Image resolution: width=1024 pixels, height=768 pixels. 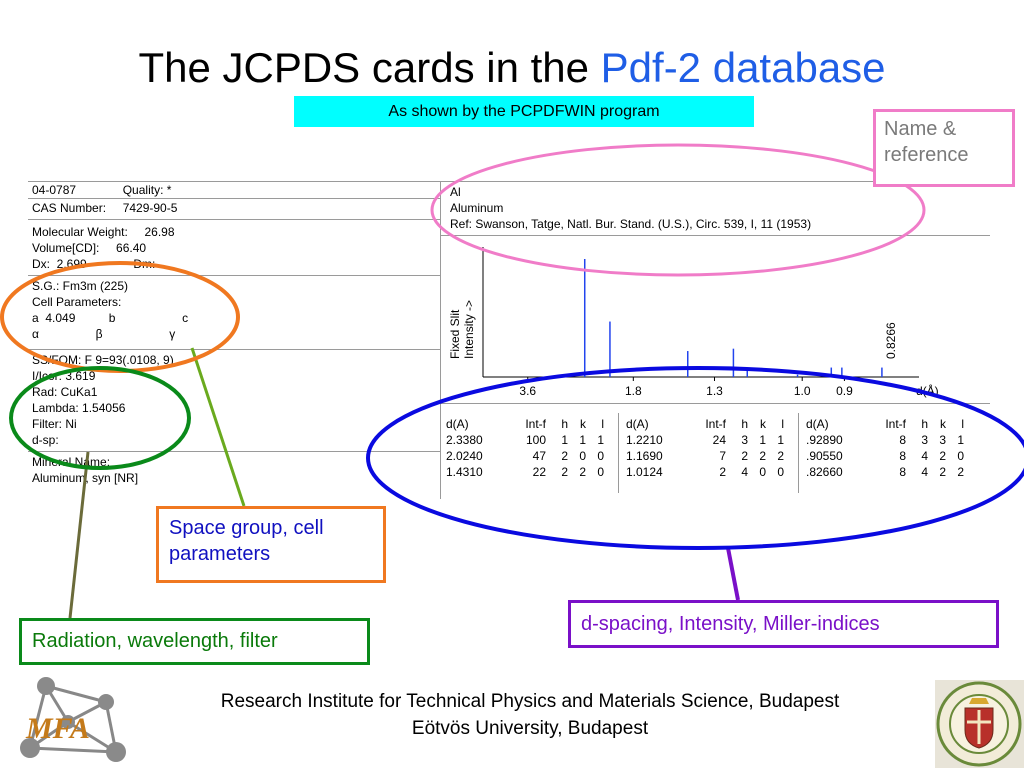 What do you see at coordinates (644, 440) in the screenshot?
I see `table-cell: 1.2210` at bounding box center [644, 440].